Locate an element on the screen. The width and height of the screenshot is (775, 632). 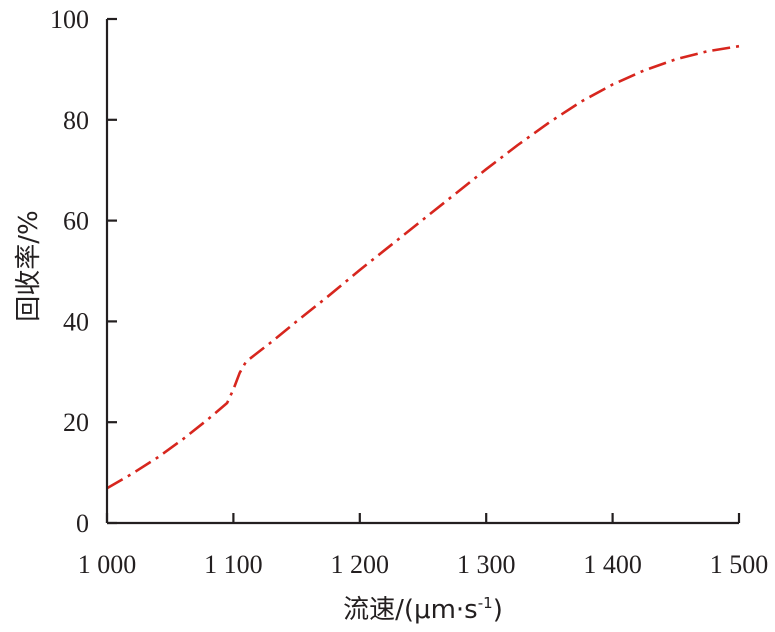
y-tick-label: 100 is located at coordinates (69, 19).